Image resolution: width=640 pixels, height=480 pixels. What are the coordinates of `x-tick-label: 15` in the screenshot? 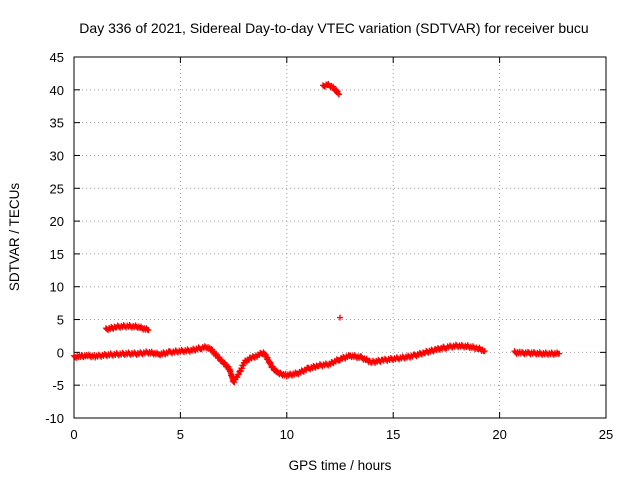 It's located at (393, 434).